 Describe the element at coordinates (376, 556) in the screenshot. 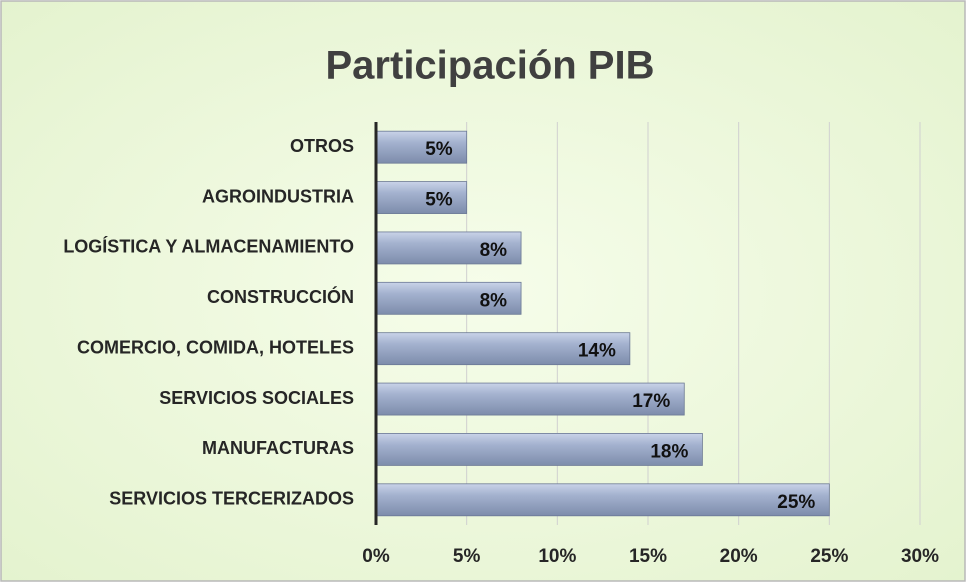

I see `x-tick-label: 0%` at that location.